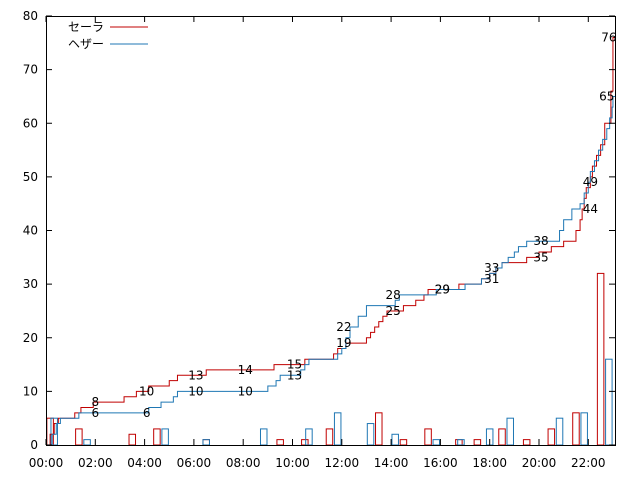  I want to click on data-label-series-2: 28, so click(393, 295).